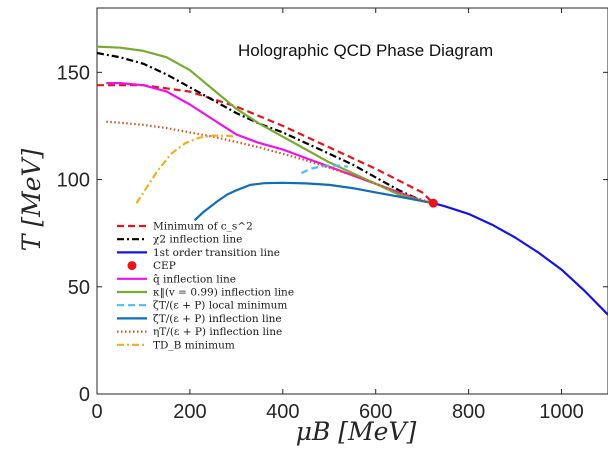 This screenshot has height=466, width=608. I want to click on legend-label: χ2 inflection line, so click(197, 240).